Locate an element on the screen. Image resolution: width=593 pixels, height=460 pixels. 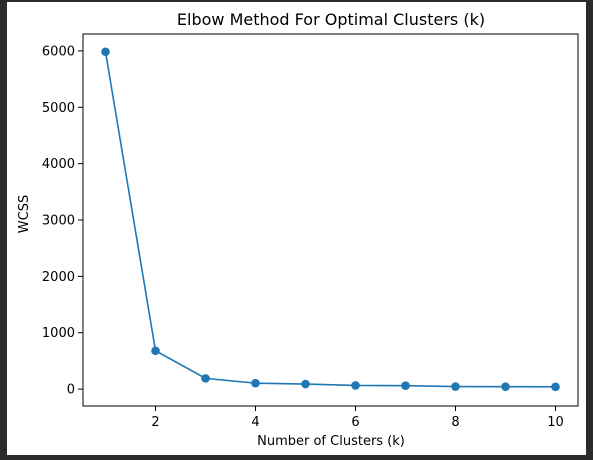
data-point-k3 is located at coordinates (205, 378).